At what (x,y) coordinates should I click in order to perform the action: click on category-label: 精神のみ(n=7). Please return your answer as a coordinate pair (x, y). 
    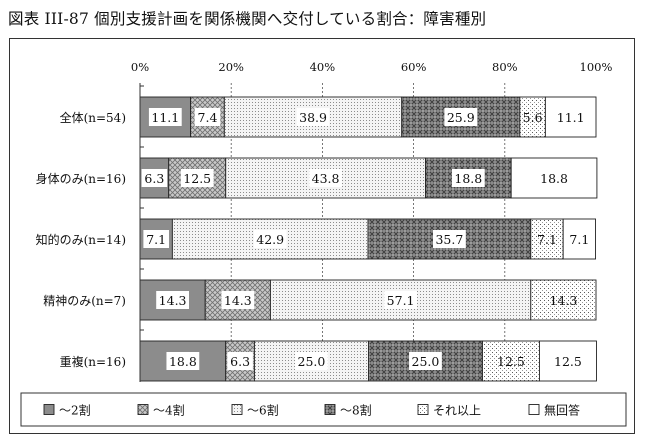
    Looking at the image, I should click on (84, 301).